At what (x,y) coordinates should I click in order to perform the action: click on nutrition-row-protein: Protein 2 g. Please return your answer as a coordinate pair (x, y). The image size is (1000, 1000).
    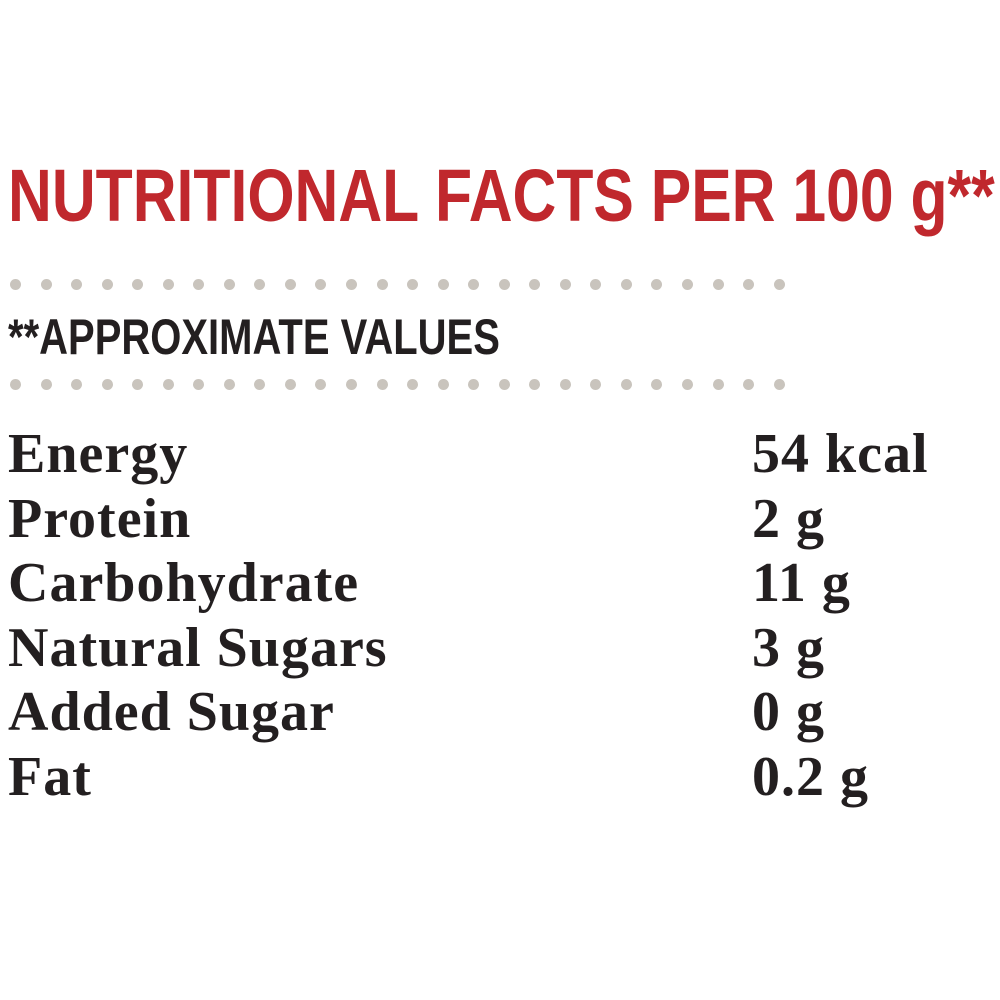
    Looking at the image, I should click on (503, 519).